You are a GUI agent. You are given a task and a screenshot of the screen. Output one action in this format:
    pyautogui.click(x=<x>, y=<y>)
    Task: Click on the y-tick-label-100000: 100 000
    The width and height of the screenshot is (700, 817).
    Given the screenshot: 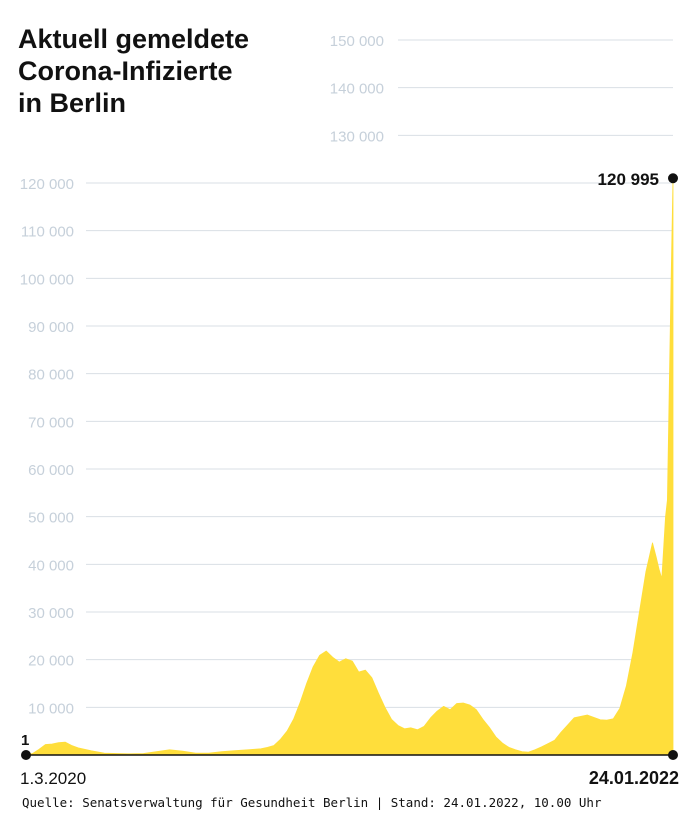 What is the action you would take?
    pyautogui.click(x=47, y=279)
    